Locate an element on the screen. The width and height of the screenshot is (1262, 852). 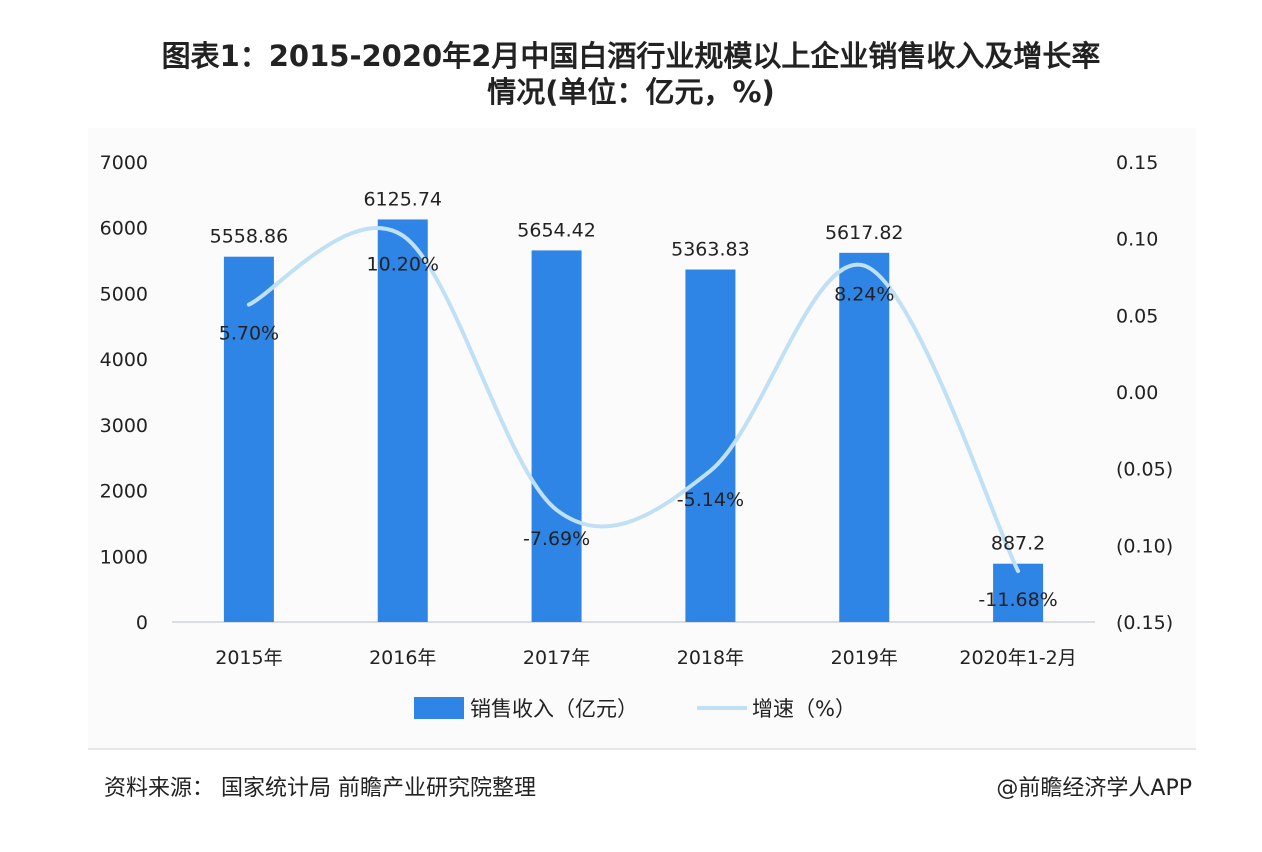
chart-title-line-2: 情况(单位：亿元，%) is located at coordinates (631, 92).